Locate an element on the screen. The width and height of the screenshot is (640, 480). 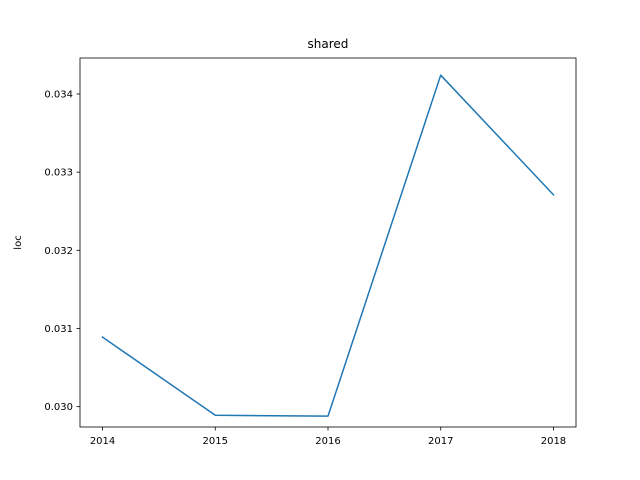
x-tick-label: 2017 is located at coordinates (440, 441).